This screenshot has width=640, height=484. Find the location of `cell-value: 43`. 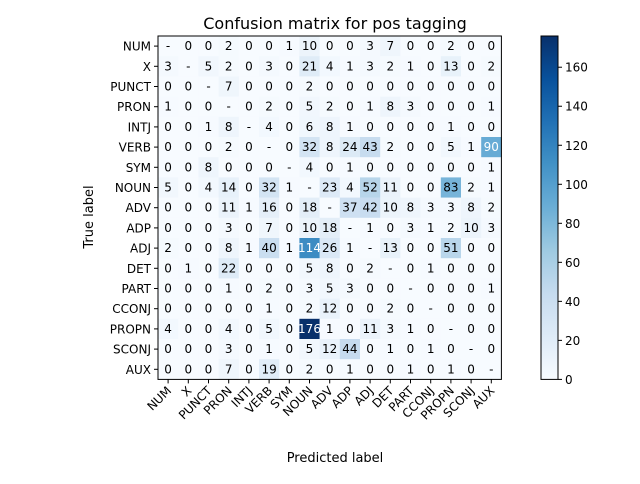

cell-value: 43 is located at coordinates (369, 147).